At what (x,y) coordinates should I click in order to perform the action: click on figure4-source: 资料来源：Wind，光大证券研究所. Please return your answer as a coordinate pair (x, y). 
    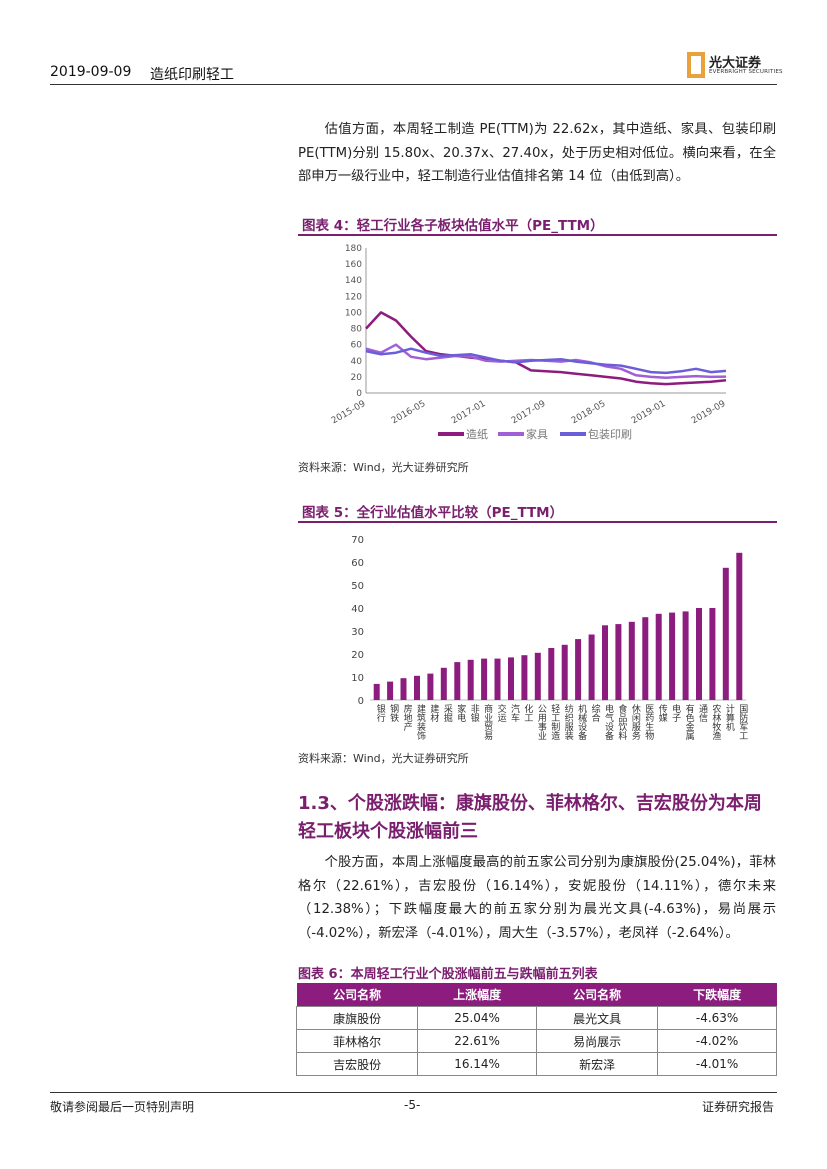
    Looking at the image, I should click on (383, 467).